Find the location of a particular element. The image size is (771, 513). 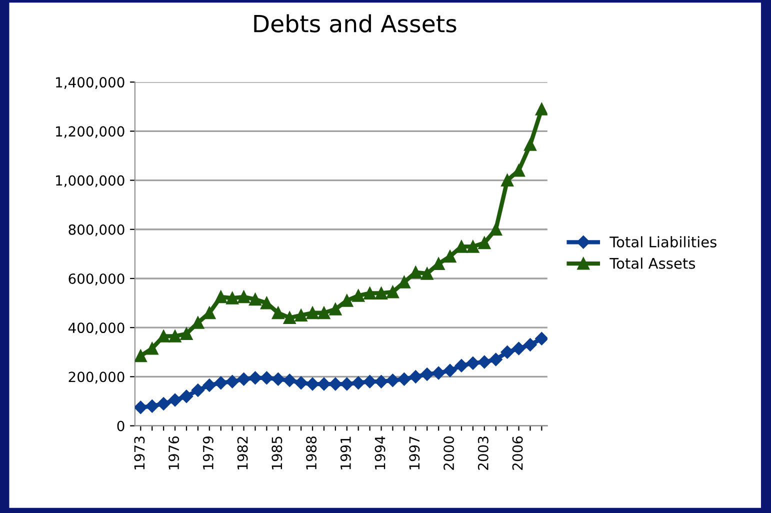

legend-label: Total Liabilities is located at coordinates (663, 242).